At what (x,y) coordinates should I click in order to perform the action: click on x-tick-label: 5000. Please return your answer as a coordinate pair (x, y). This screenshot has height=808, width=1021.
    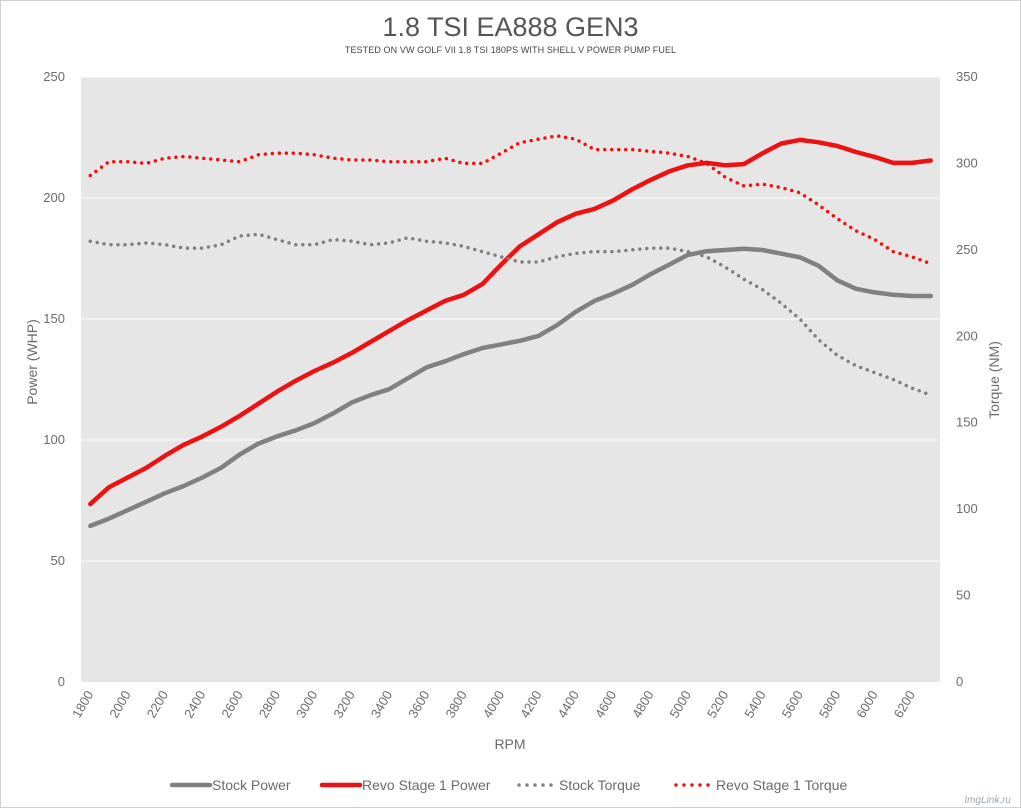
    Looking at the image, I should click on (680, 704).